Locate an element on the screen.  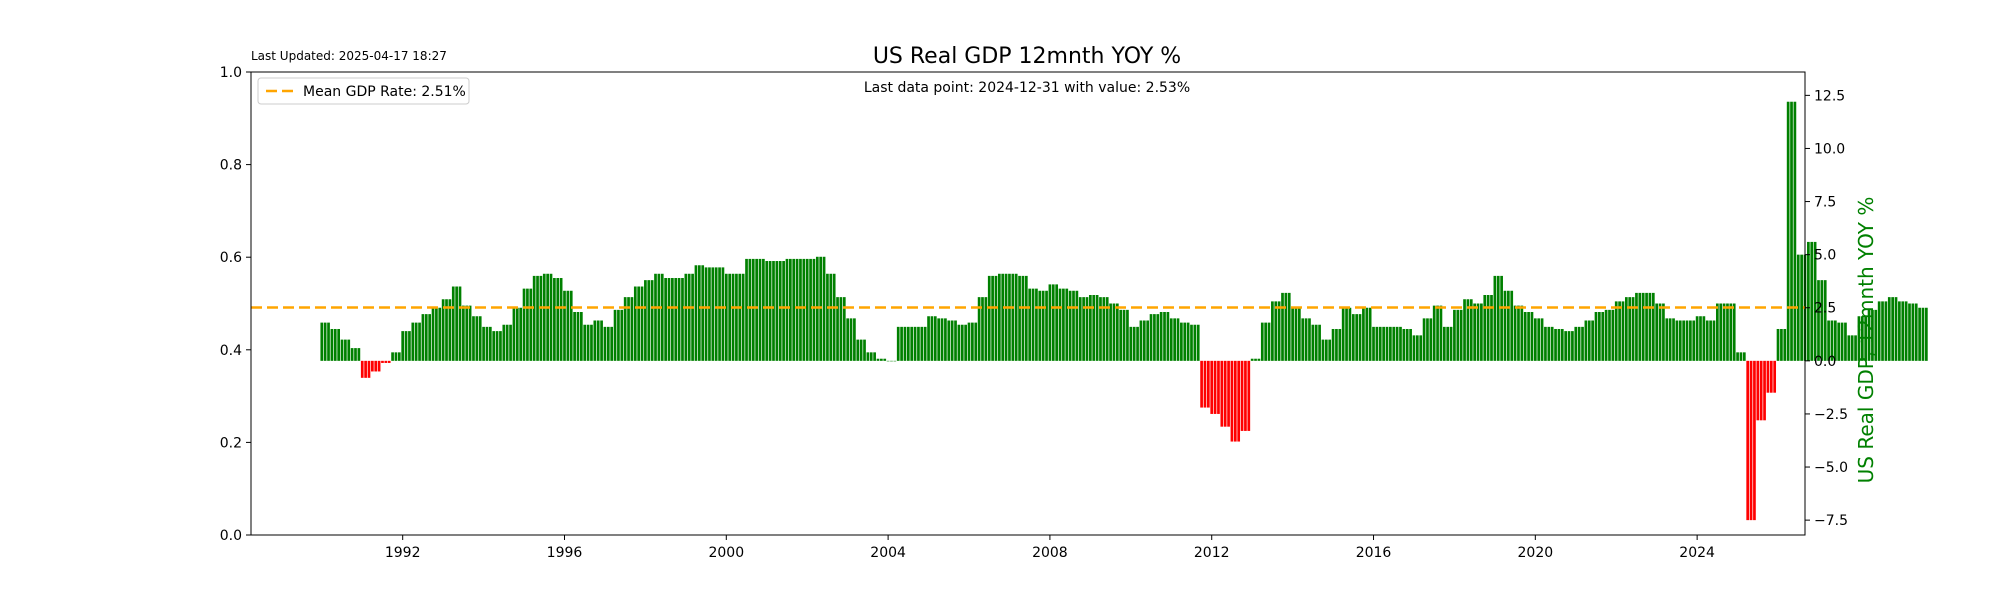
right-tick-label: 5.0 is located at coordinates (1825, 256).